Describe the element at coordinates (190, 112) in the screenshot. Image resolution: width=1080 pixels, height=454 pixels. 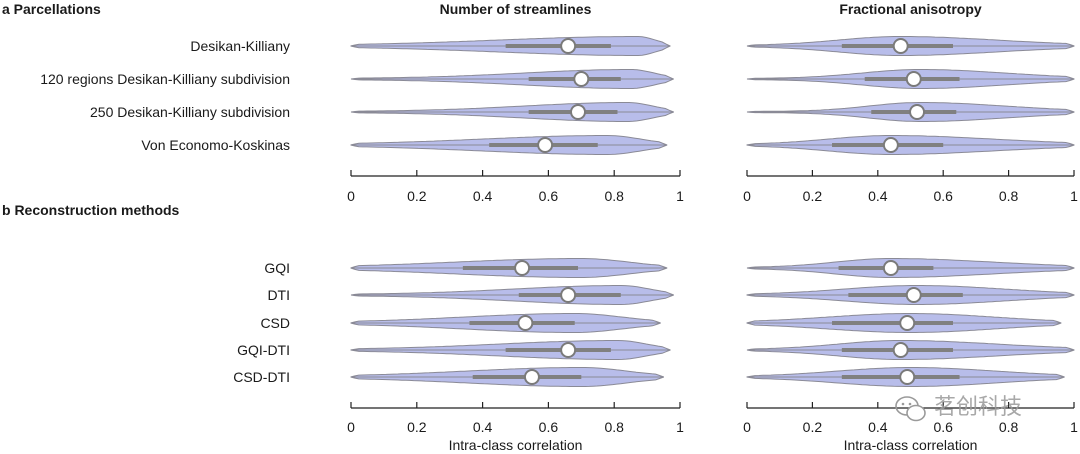
I see `category-label: 250 Desikan-Killiany subdivision` at that location.